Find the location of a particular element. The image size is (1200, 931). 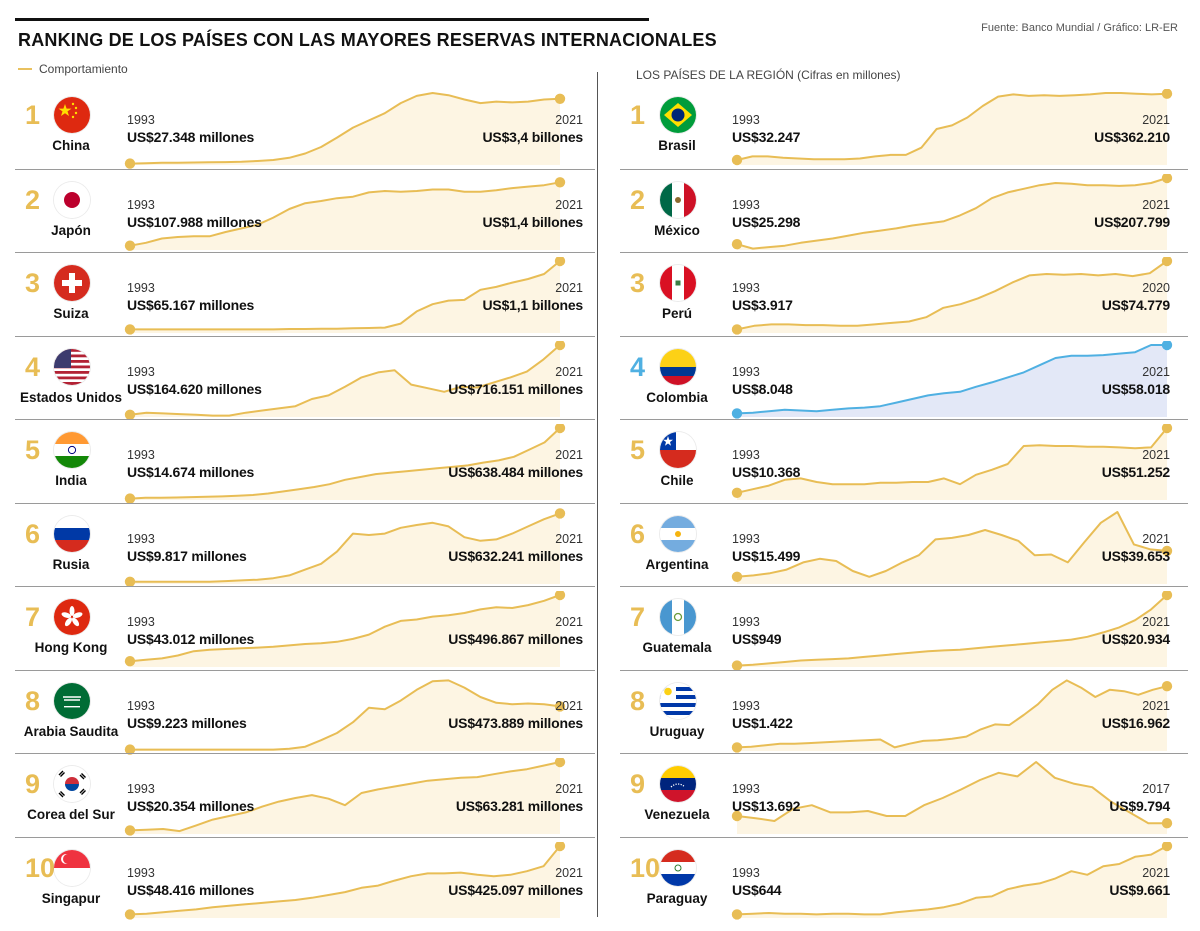

end-value-label: US$362.210 is located at coordinates (1132, 137).